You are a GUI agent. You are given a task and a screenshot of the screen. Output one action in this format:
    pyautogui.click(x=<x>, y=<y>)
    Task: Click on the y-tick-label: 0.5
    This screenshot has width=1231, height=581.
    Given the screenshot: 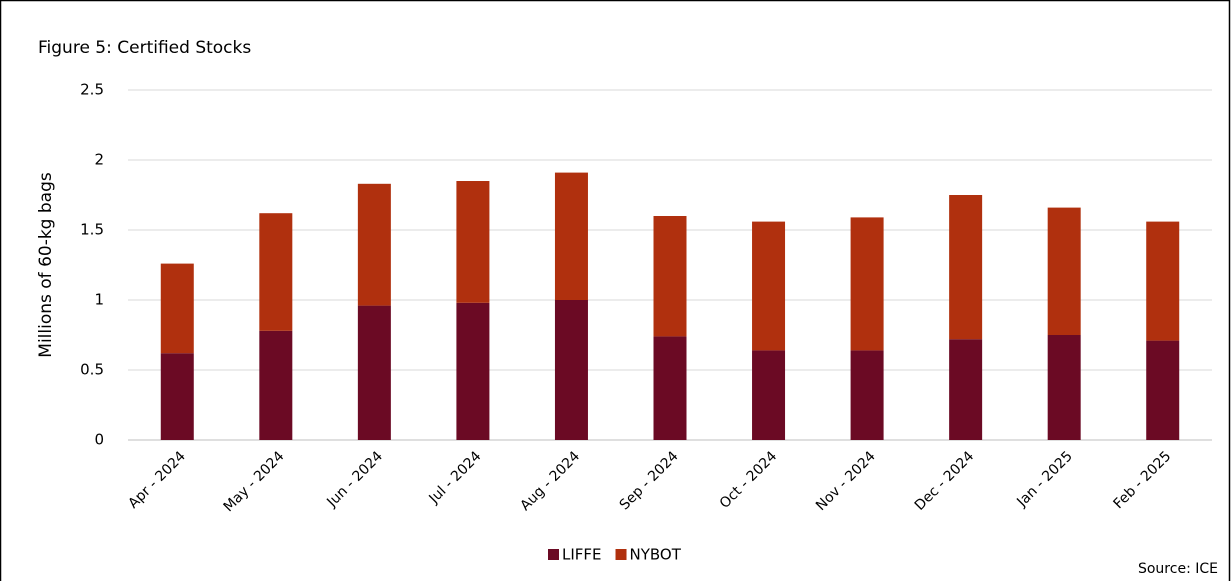 What is the action you would take?
    pyautogui.click(x=92, y=370)
    